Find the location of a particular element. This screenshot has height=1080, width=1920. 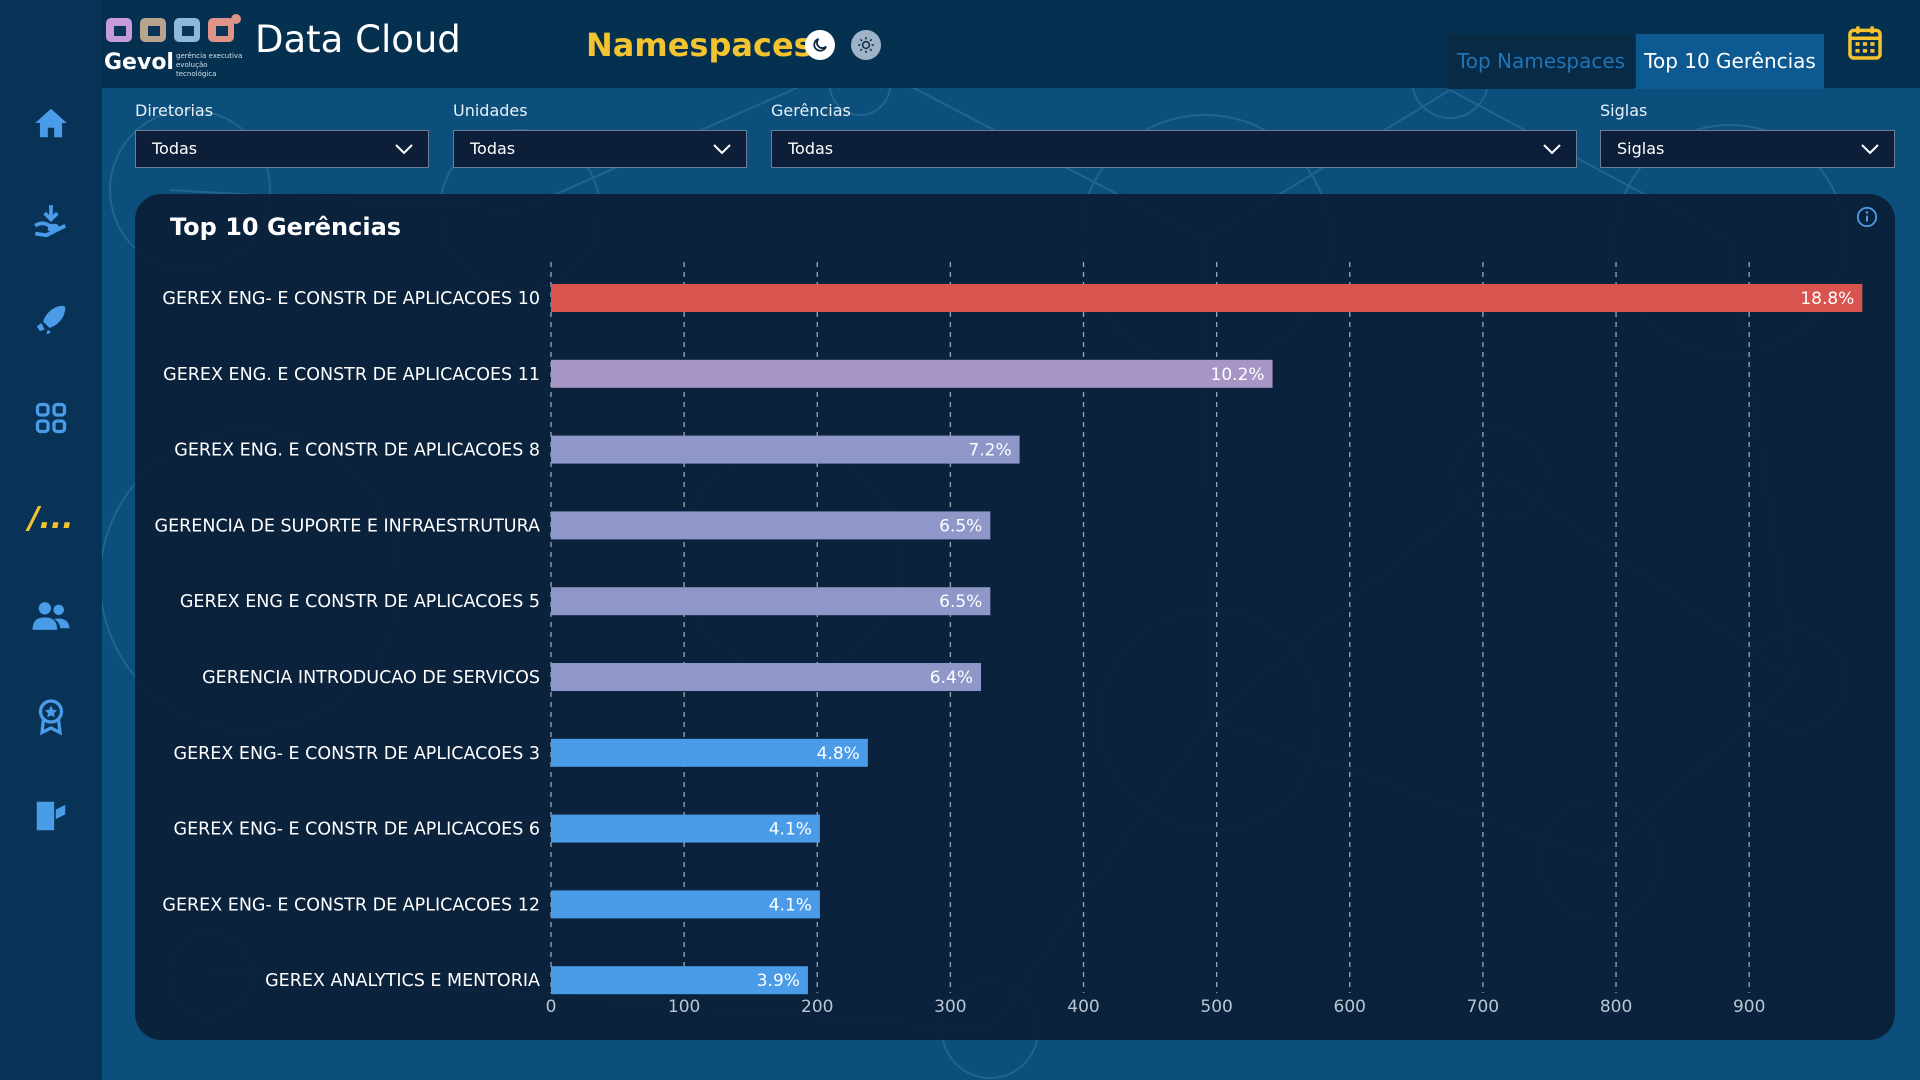

tab-top-10-gerencias: Top 10 Gerências is located at coordinates (1730, 61).